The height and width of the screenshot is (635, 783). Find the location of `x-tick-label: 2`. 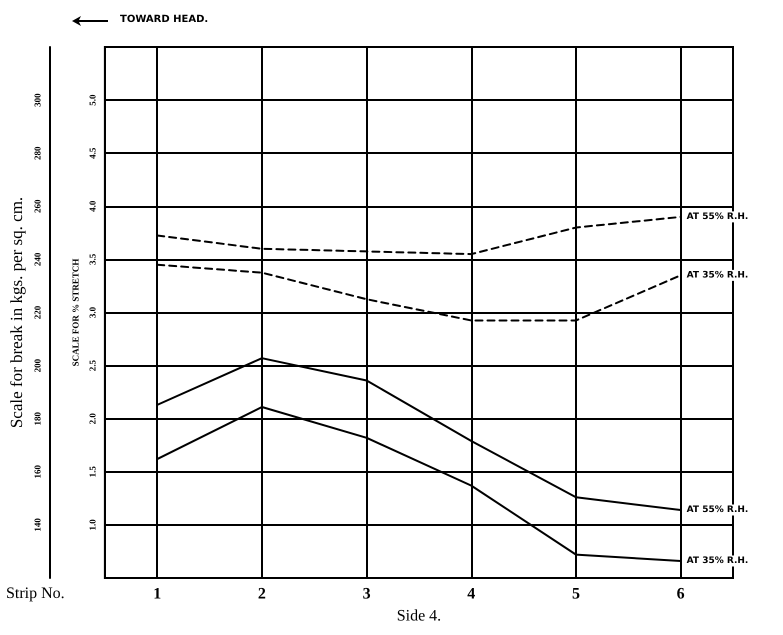

x-tick-label: 2 is located at coordinates (262, 594).